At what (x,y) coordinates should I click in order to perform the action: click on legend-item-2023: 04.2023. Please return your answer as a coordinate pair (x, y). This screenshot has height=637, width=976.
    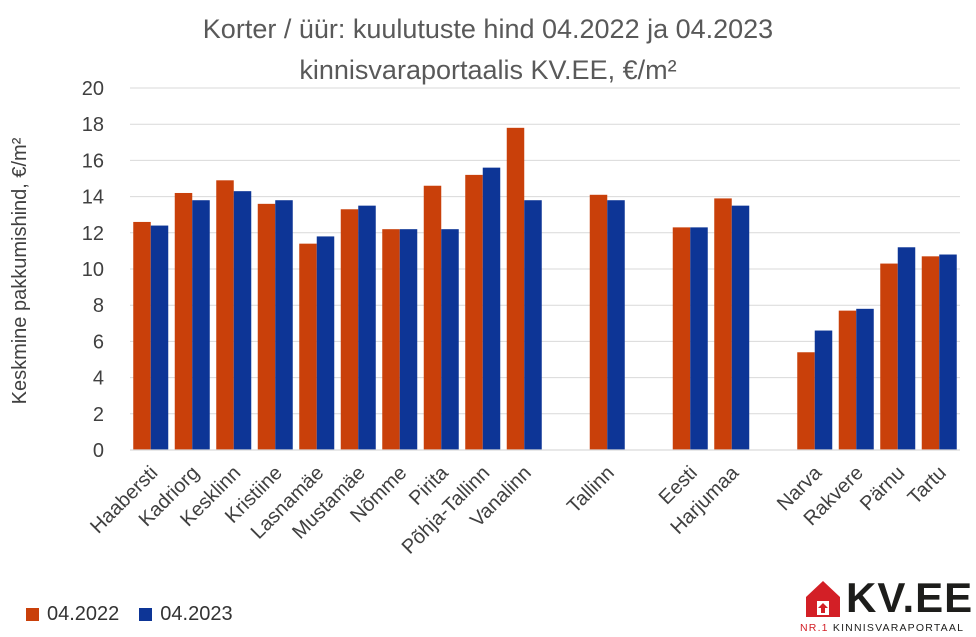
    Looking at the image, I should click on (186, 614).